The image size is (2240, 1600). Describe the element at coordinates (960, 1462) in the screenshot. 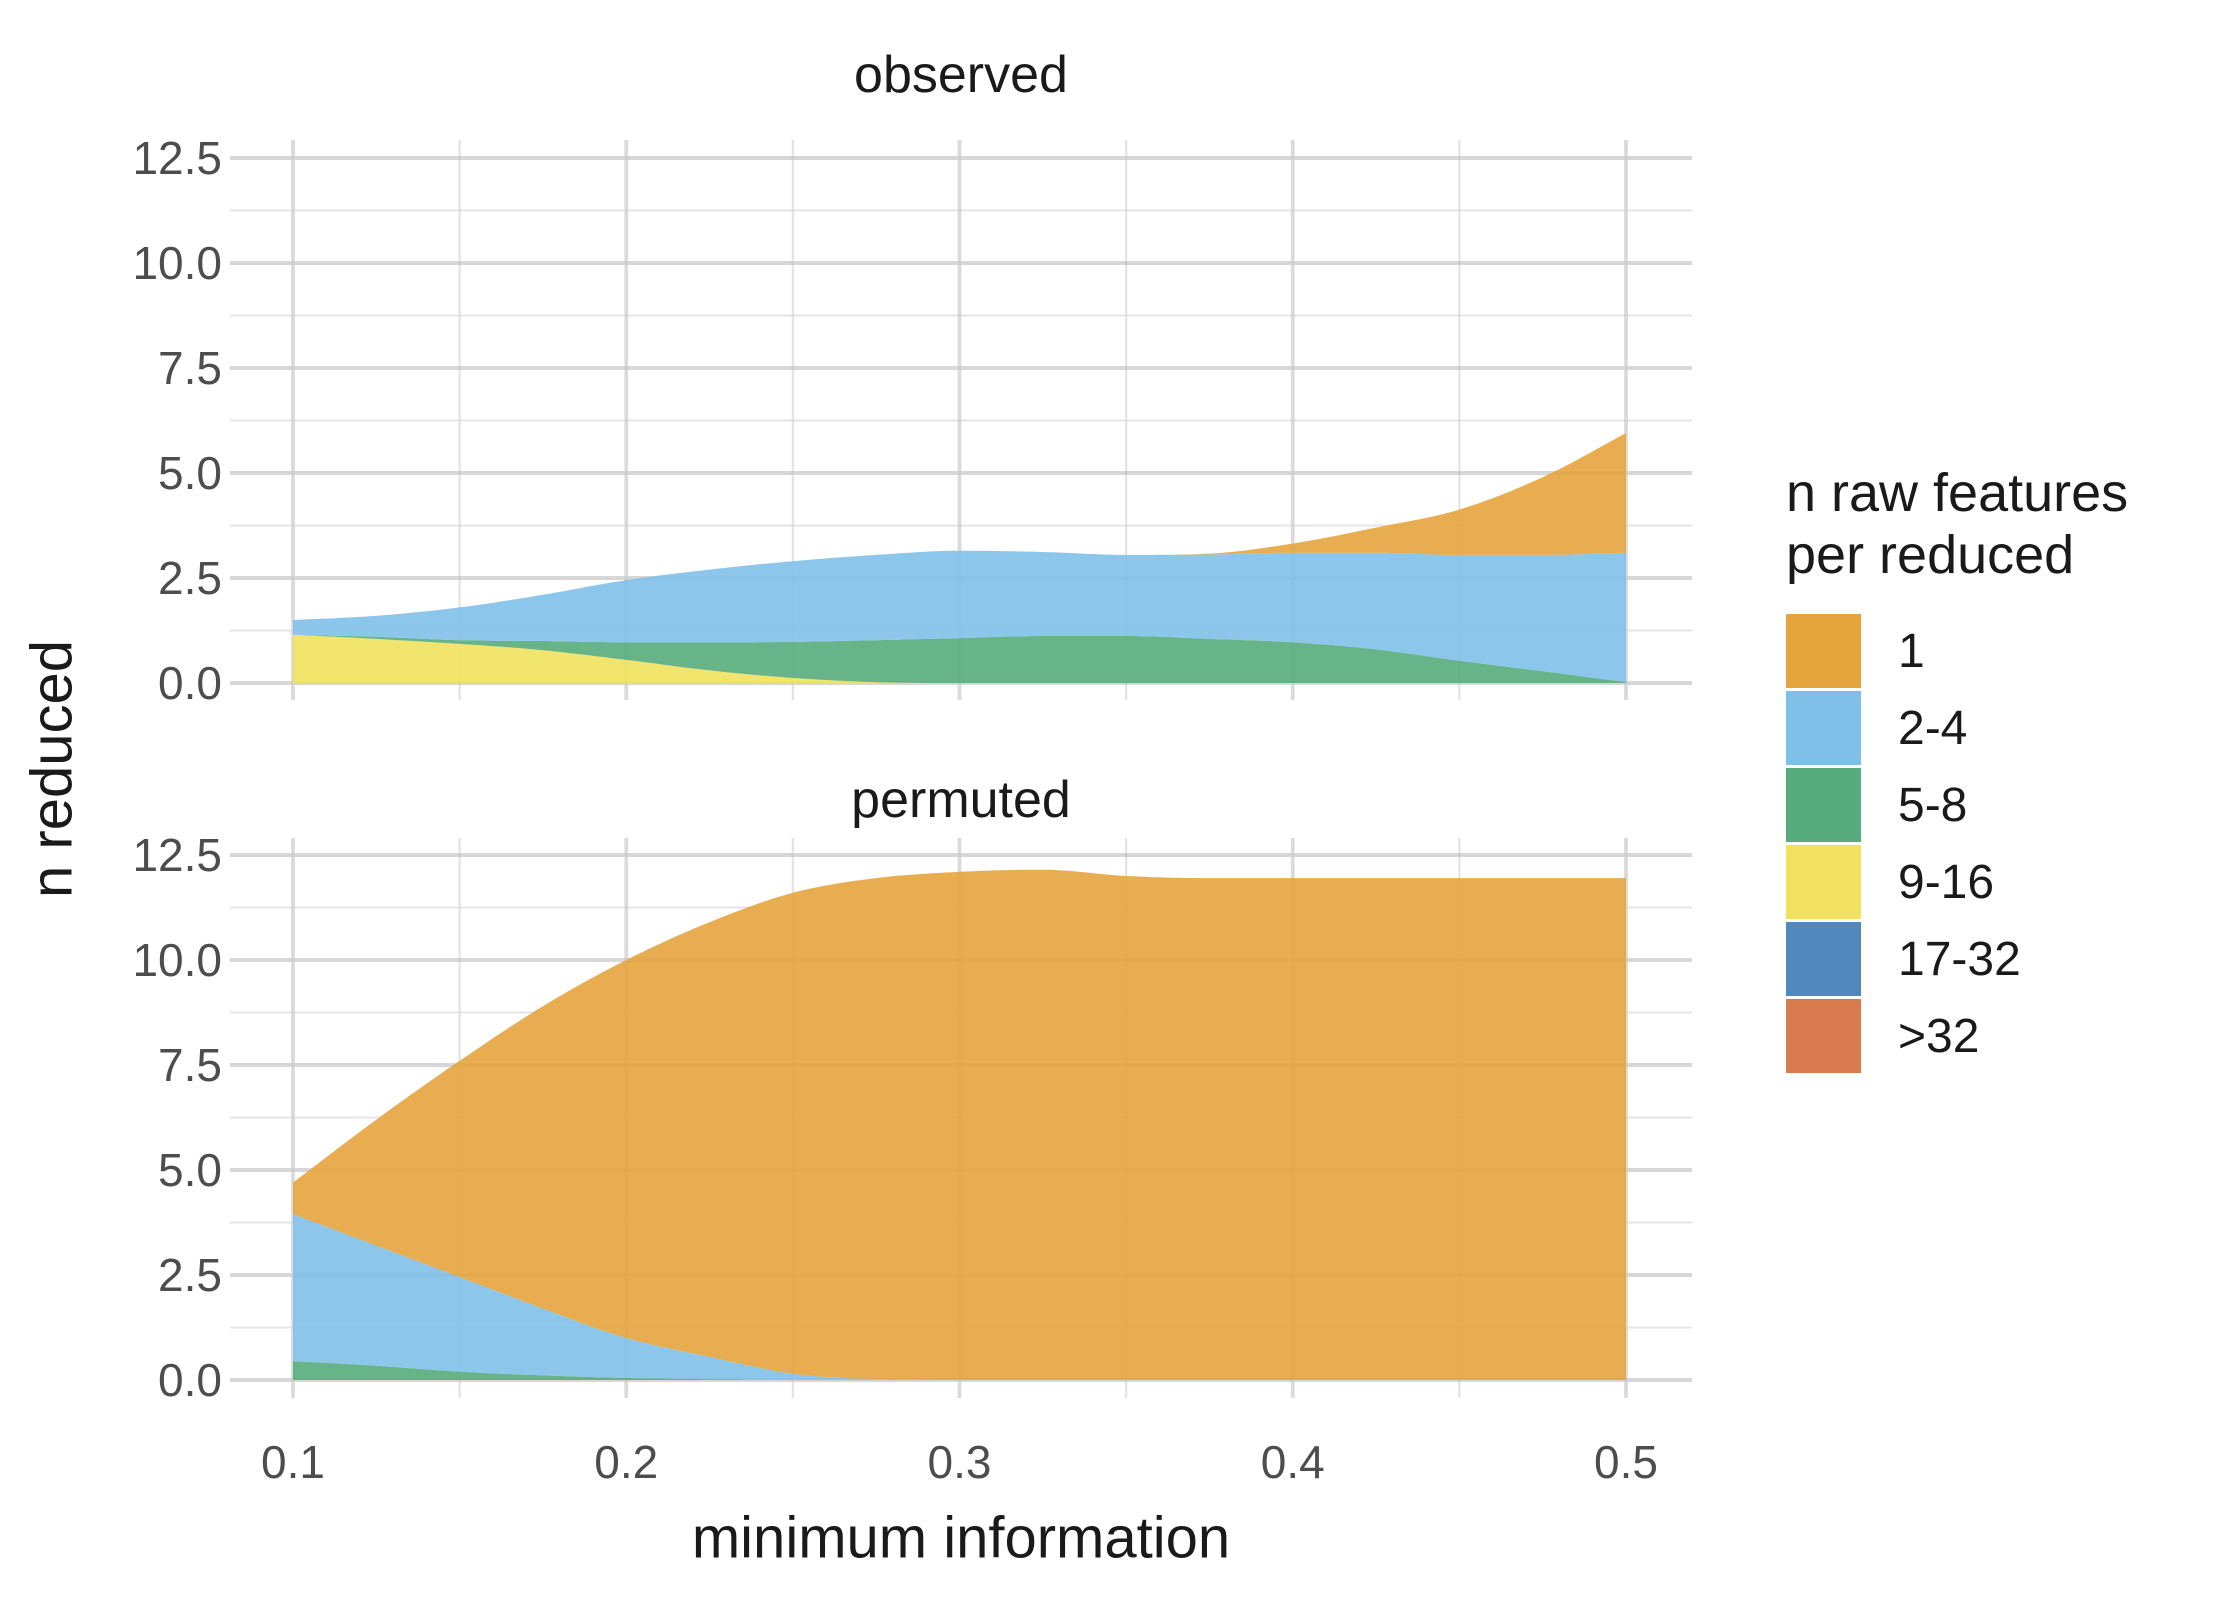

I see `x-tick-label: 0.3` at that location.